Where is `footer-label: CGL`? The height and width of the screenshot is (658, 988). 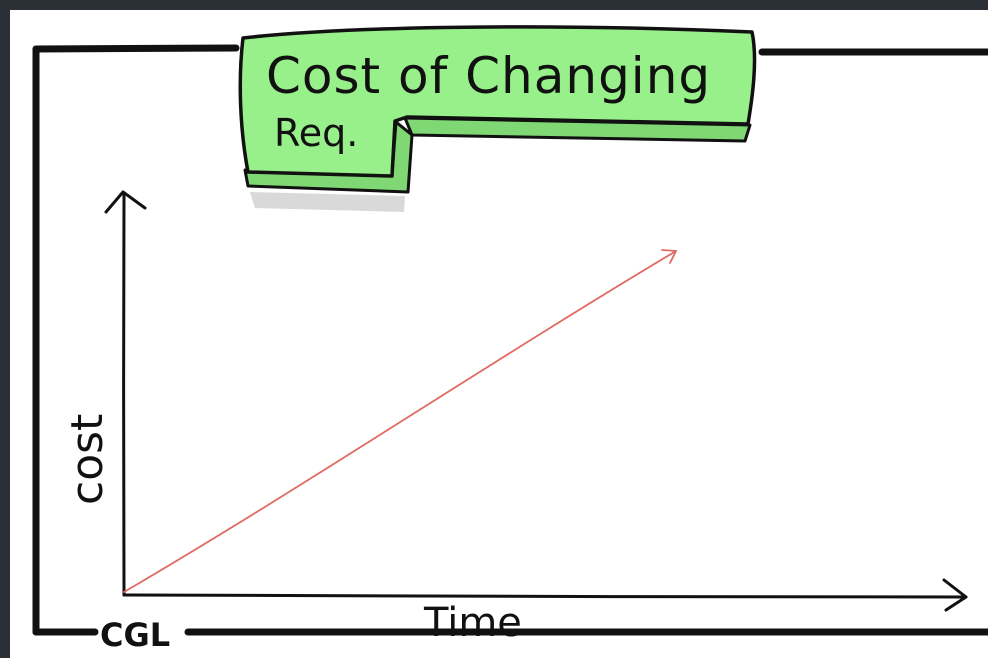 footer-label: CGL is located at coordinates (135, 635).